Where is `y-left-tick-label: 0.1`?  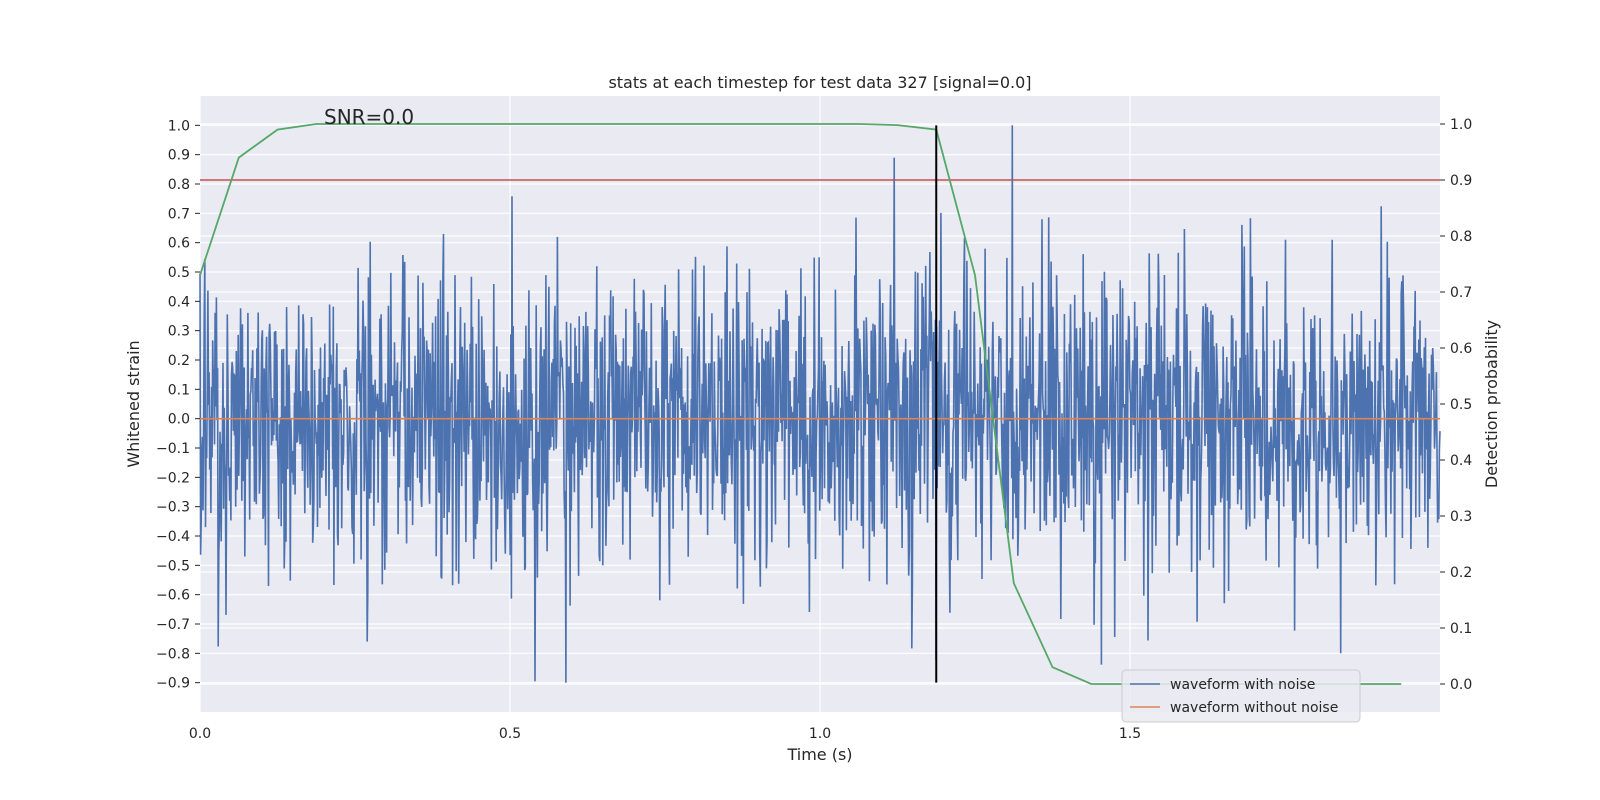 y-left-tick-label: 0.1 is located at coordinates (179, 390).